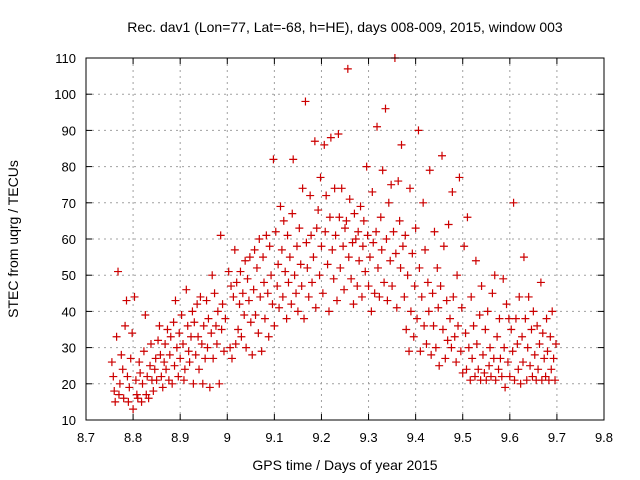 The height and width of the screenshot is (480, 640). What do you see at coordinates (69, 130) in the screenshot?
I see `y-tick-label: 90` at bounding box center [69, 130].